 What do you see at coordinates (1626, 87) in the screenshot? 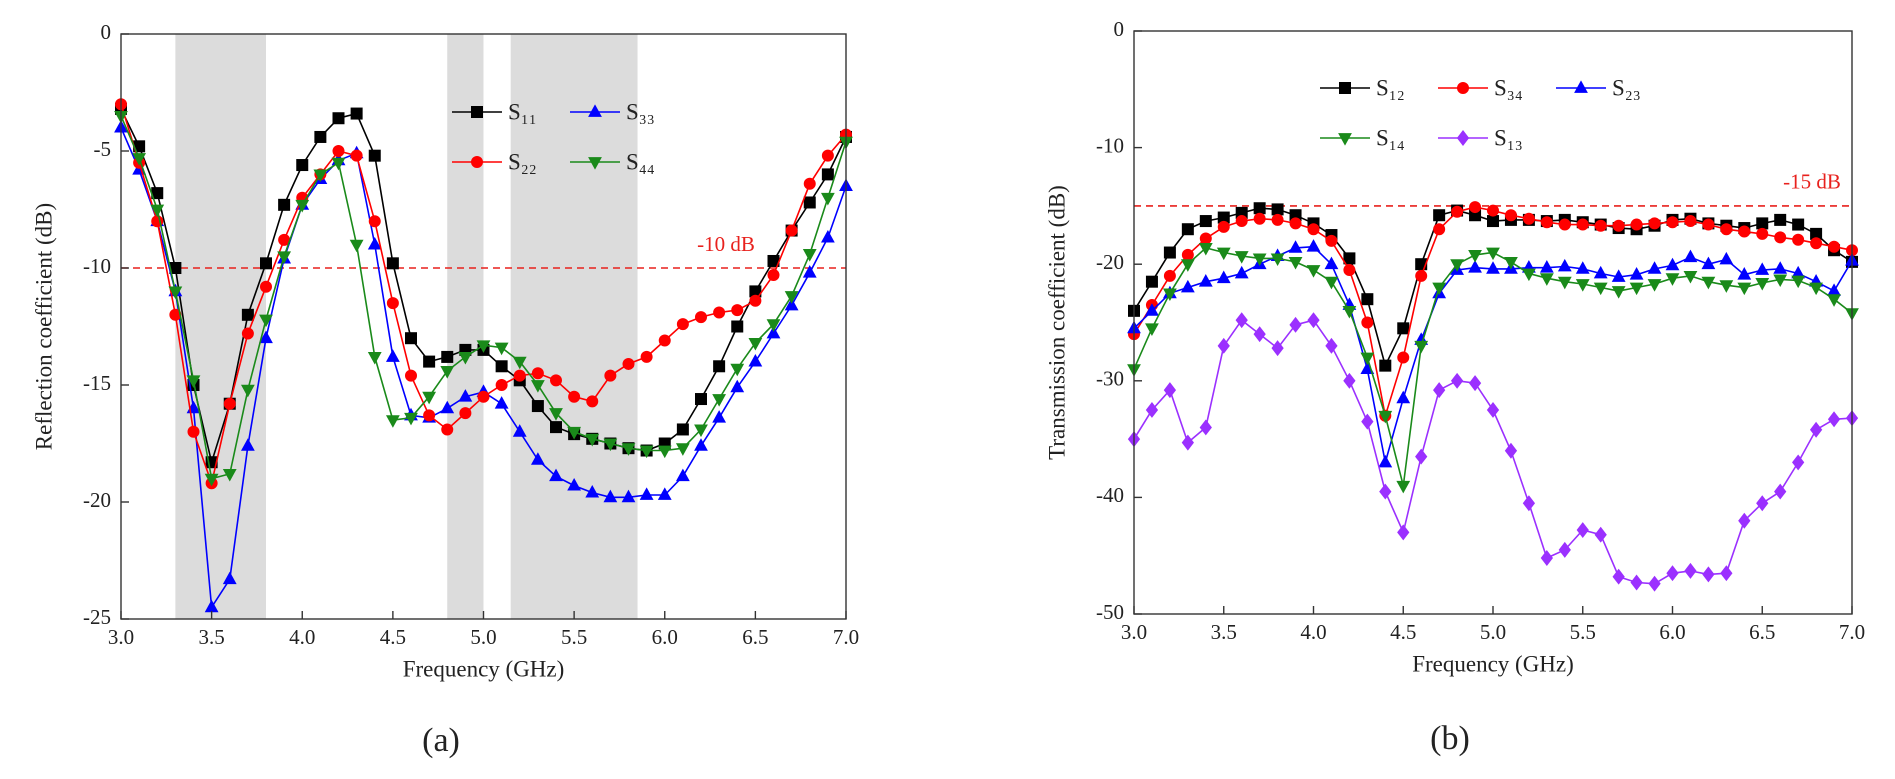
I see `legend-label: S₂₃` at bounding box center [1626, 87].